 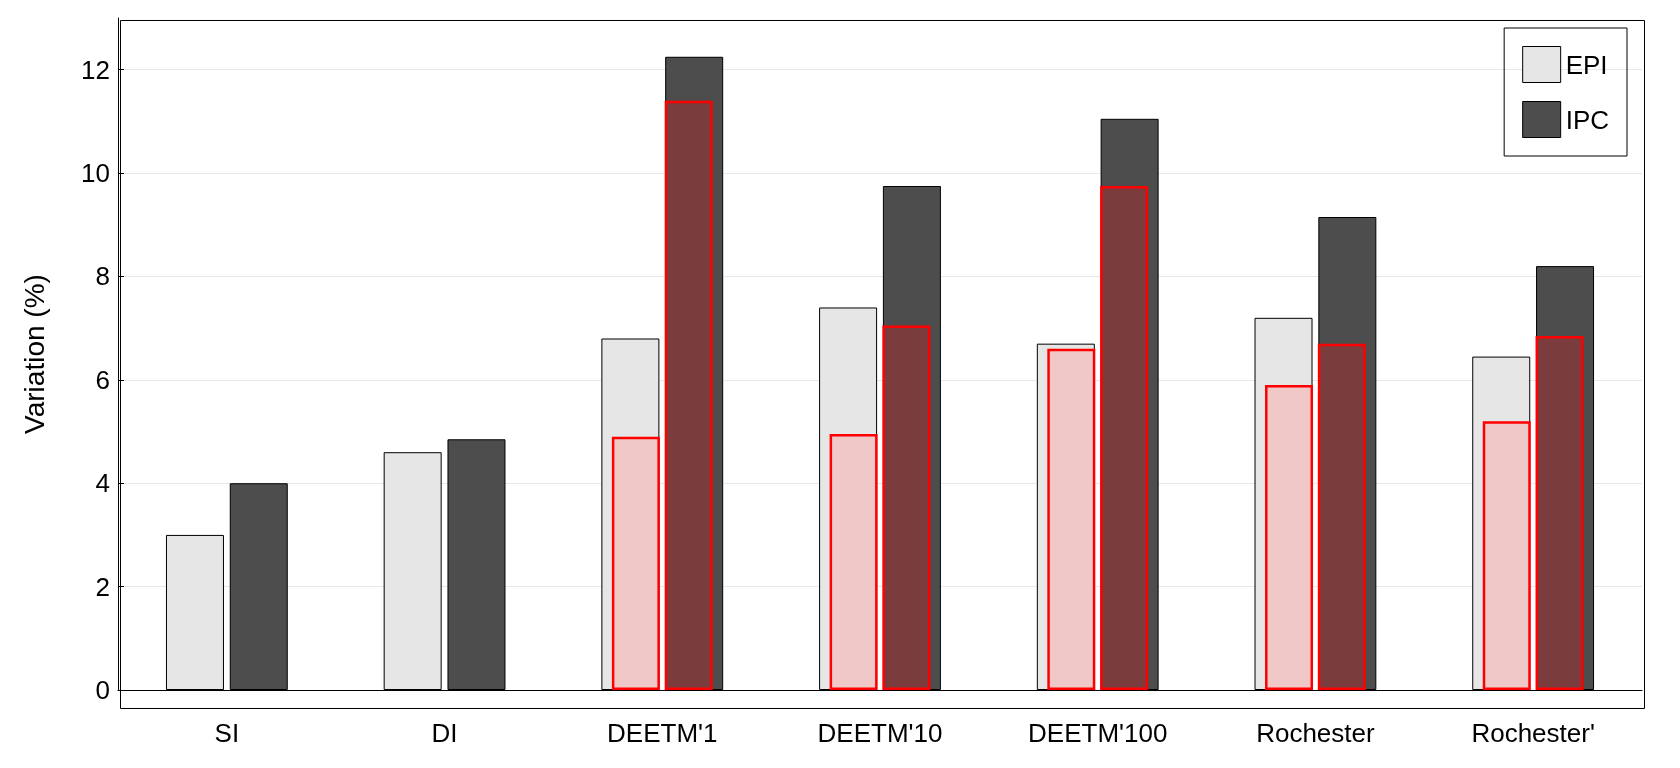 I want to click on x-tick-label: Rochester', so click(x=1533, y=733).